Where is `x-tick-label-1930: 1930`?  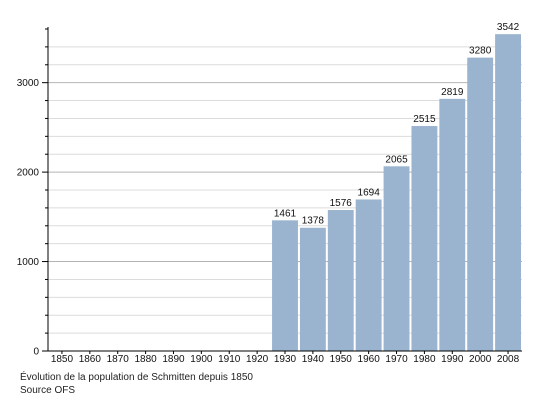 x-tick-label-1930: 1930 is located at coordinates (285, 359).